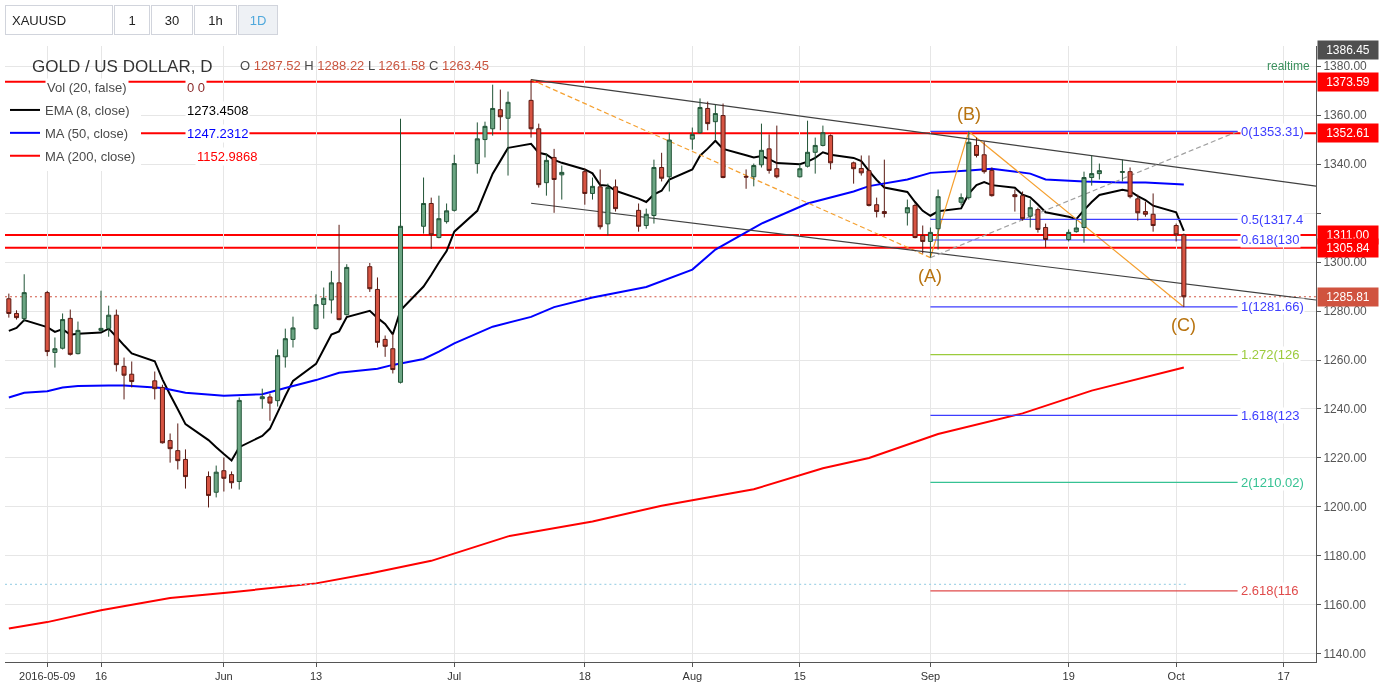 This screenshot has width=1380, height=692. Describe the element at coordinates (132, 20) in the screenshot. I see `text: 1` at that location.